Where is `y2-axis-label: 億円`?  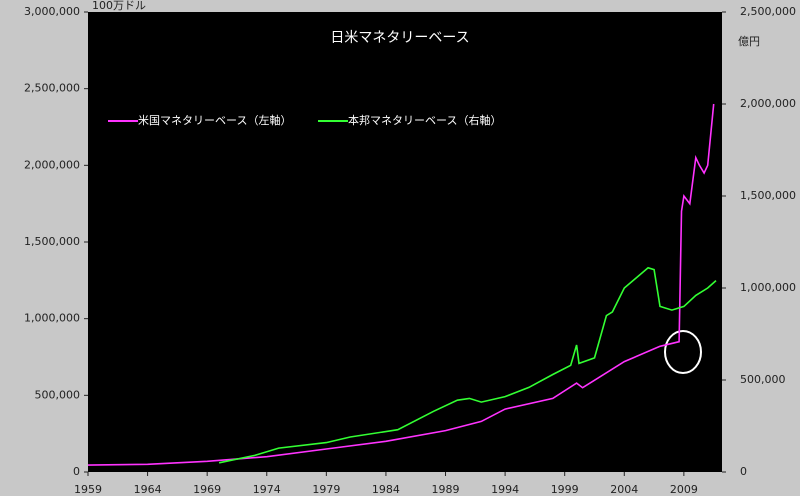 y2-axis-label: 億円 is located at coordinates (749, 41).